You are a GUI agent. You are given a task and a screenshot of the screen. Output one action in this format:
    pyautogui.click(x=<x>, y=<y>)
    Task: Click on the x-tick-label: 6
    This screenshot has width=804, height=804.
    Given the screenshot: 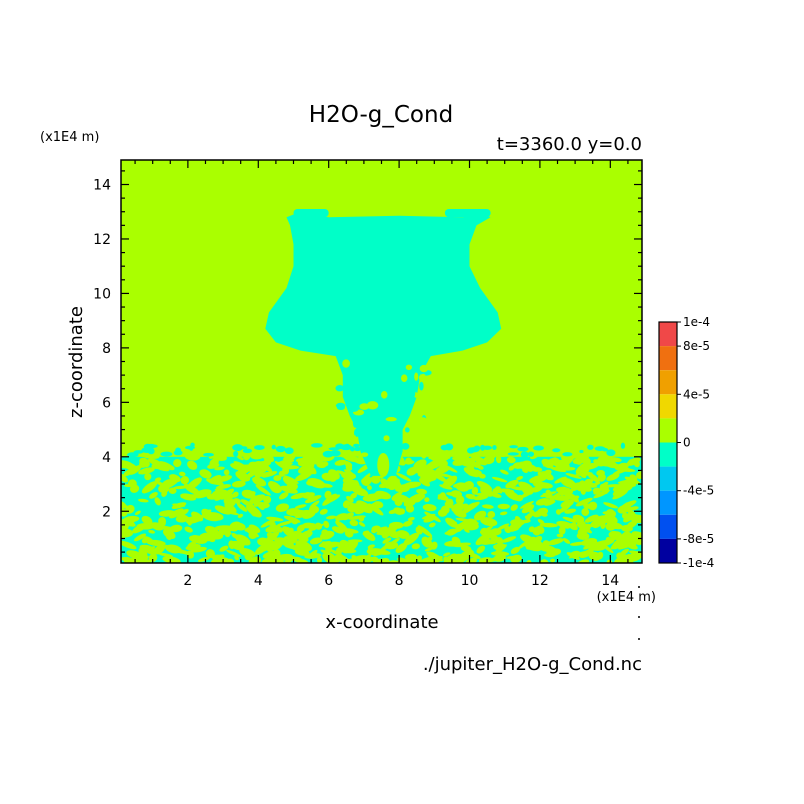 What is the action you would take?
    pyautogui.click(x=328, y=581)
    